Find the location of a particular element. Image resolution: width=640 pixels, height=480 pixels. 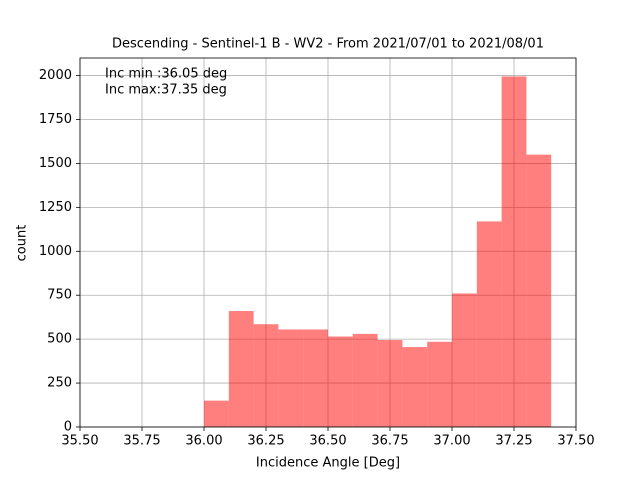

y-tick-label: 0 is located at coordinates (68, 427).